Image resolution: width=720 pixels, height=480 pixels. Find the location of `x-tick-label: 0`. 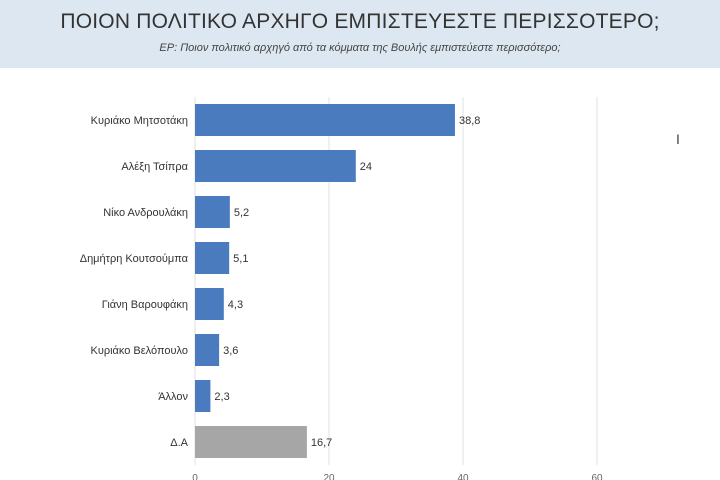

x-tick-label: 0 is located at coordinates (195, 476).